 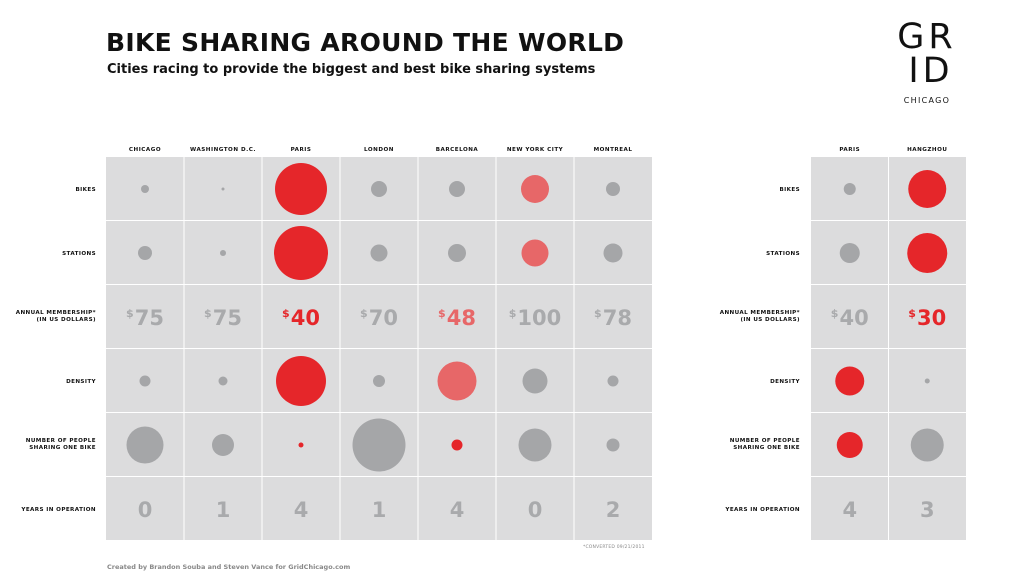 I want to click on data-value: $100, so click(x=535, y=318).